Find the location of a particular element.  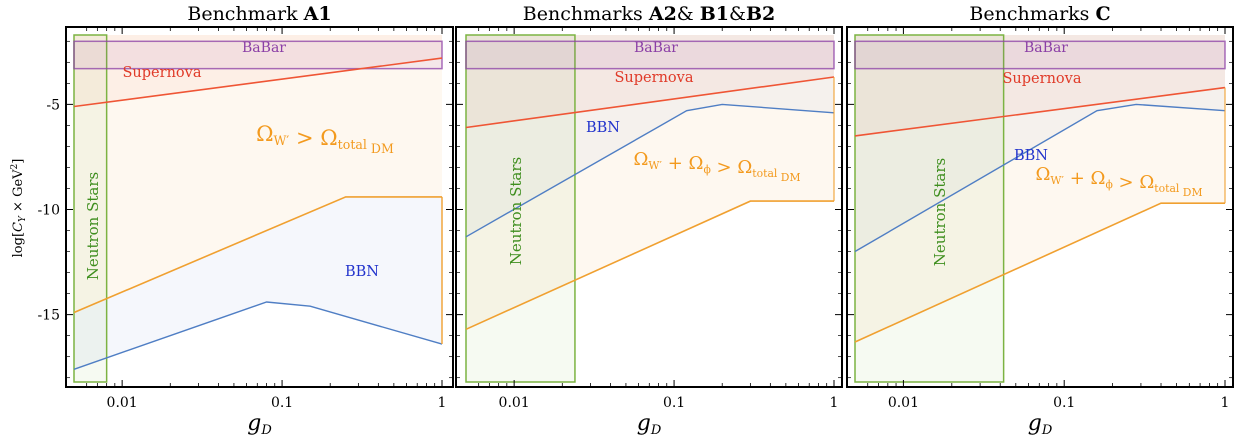

panel-title: Benchmarks C is located at coordinates (1039, 14).